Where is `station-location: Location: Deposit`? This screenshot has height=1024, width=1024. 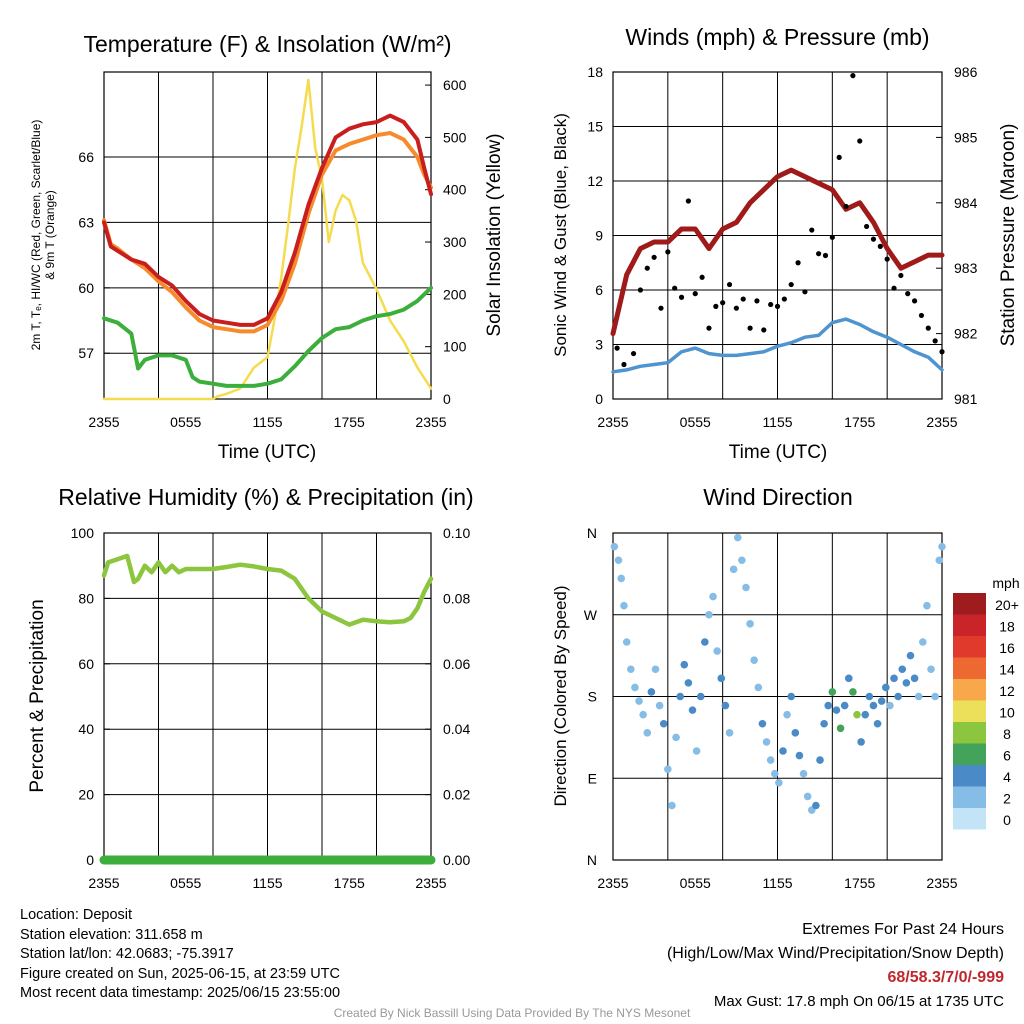 station-location: Location: Deposit is located at coordinates (76, 915).